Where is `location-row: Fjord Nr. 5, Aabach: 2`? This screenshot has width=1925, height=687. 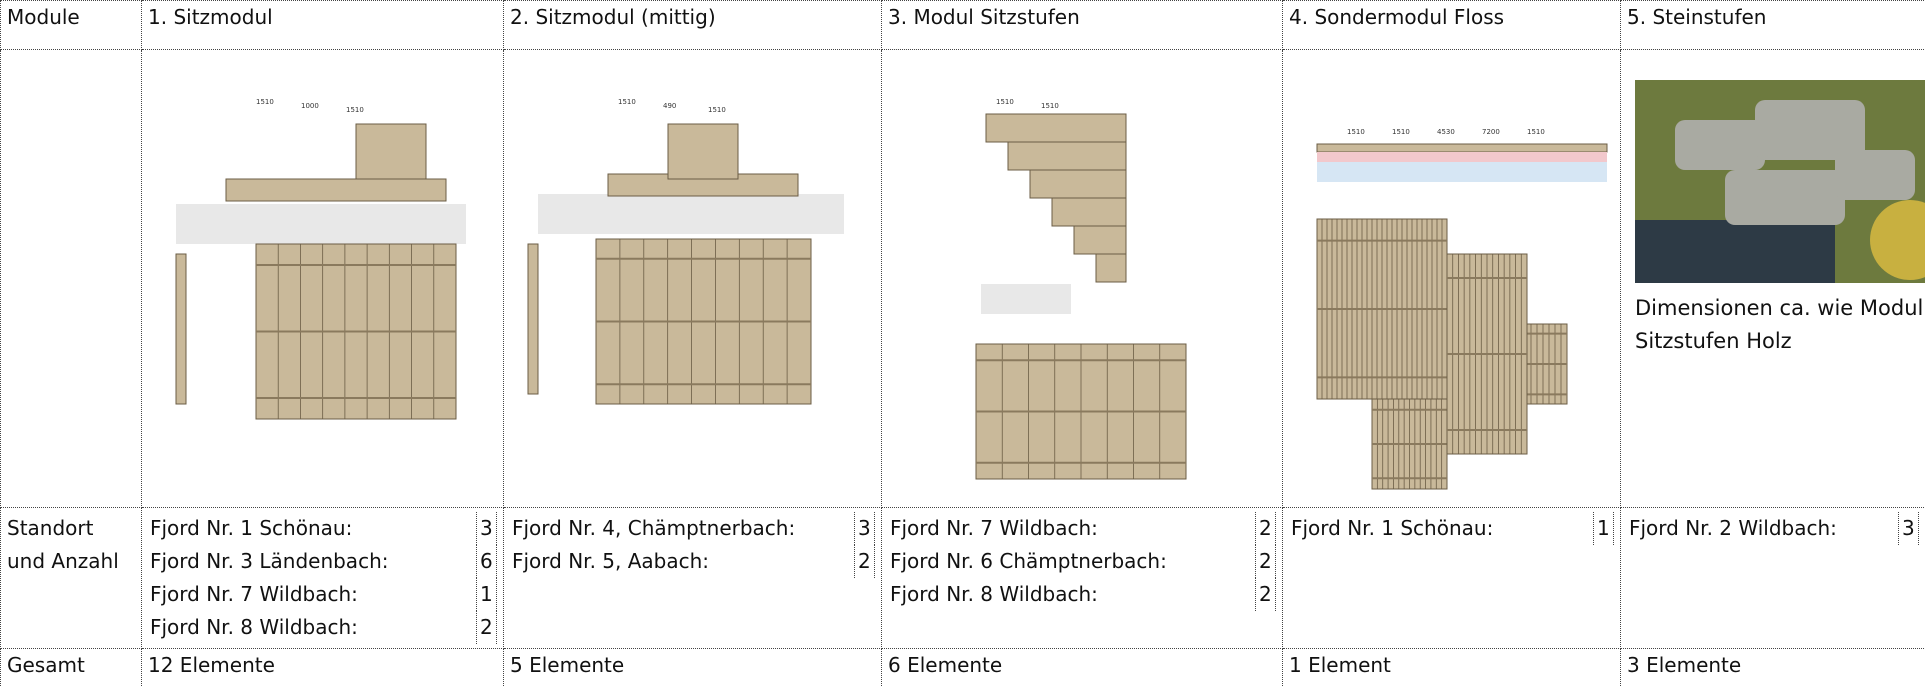 location-row: Fjord Nr. 5, Aabach: 2 is located at coordinates (692, 561).